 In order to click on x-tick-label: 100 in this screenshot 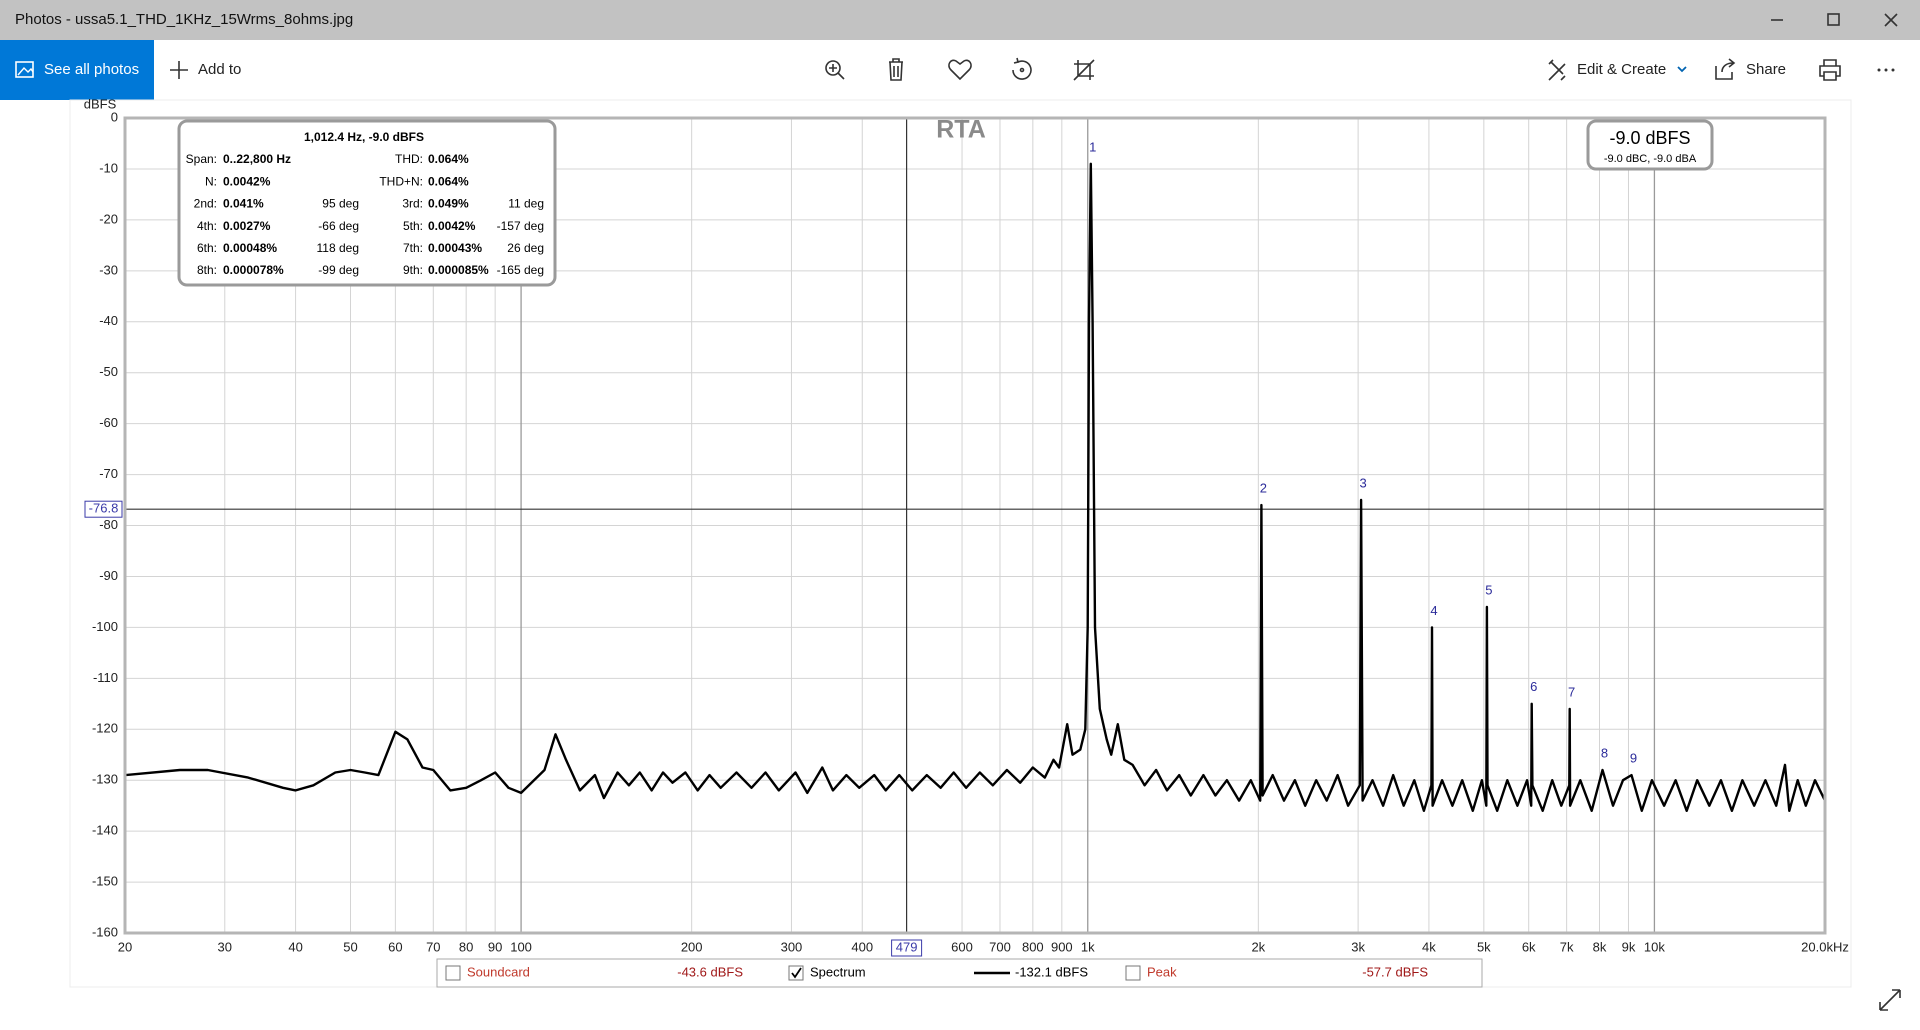, I will do `click(521, 946)`.